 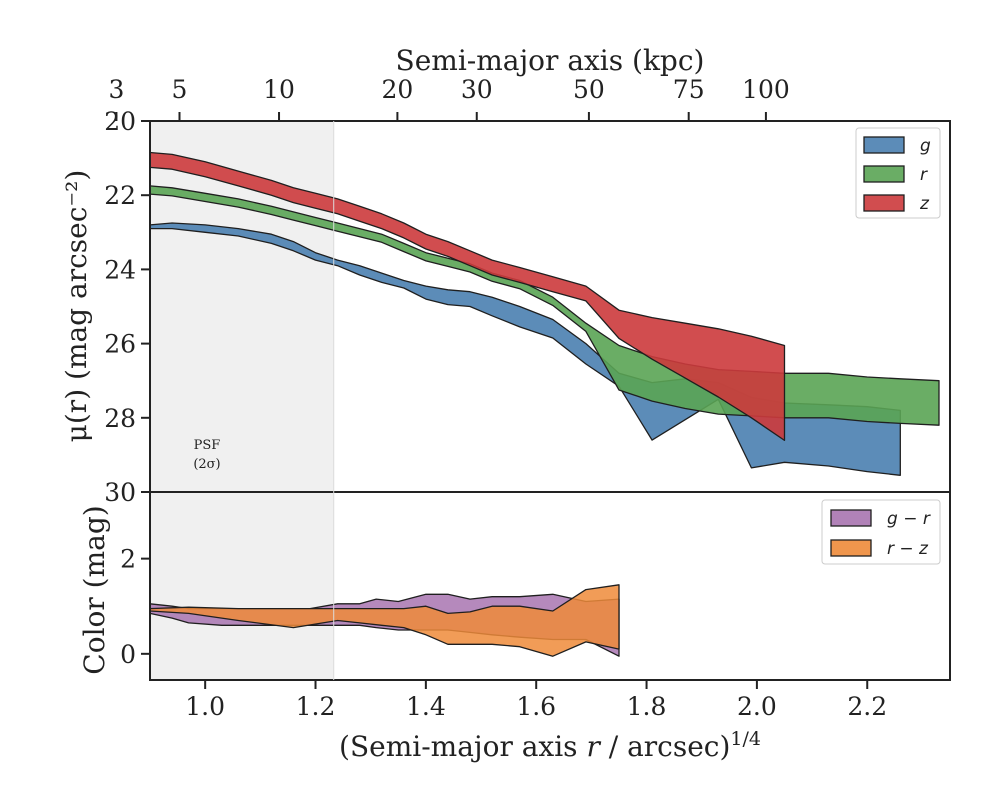 What do you see at coordinates (757, 706) in the screenshot?
I see `x-tick-label: 2.0` at bounding box center [757, 706].